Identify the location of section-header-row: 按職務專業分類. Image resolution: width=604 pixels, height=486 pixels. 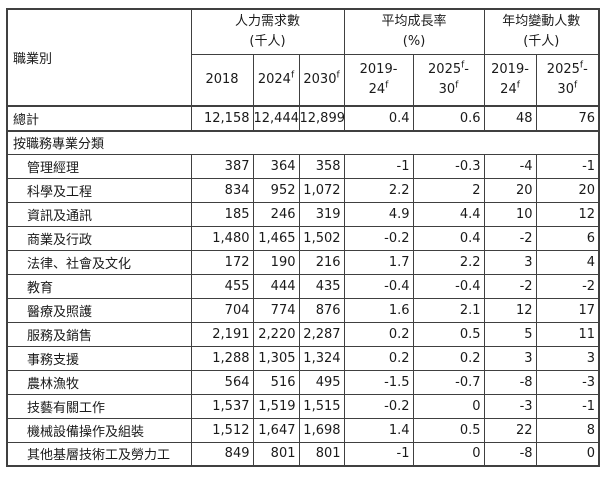
(303, 142).